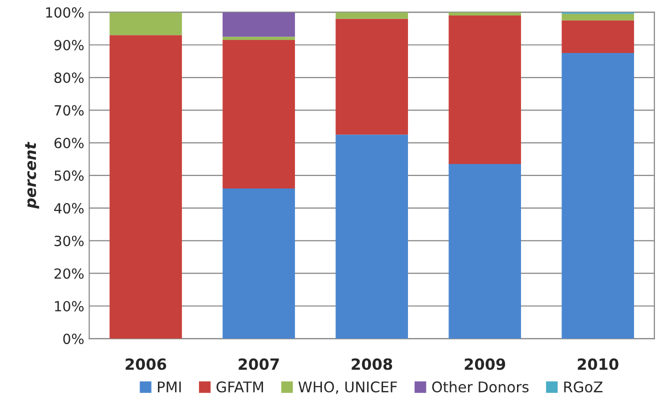 This screenshot has width=661, height=408. I want to click on legend-label: RGoZ, so click(583, 386).